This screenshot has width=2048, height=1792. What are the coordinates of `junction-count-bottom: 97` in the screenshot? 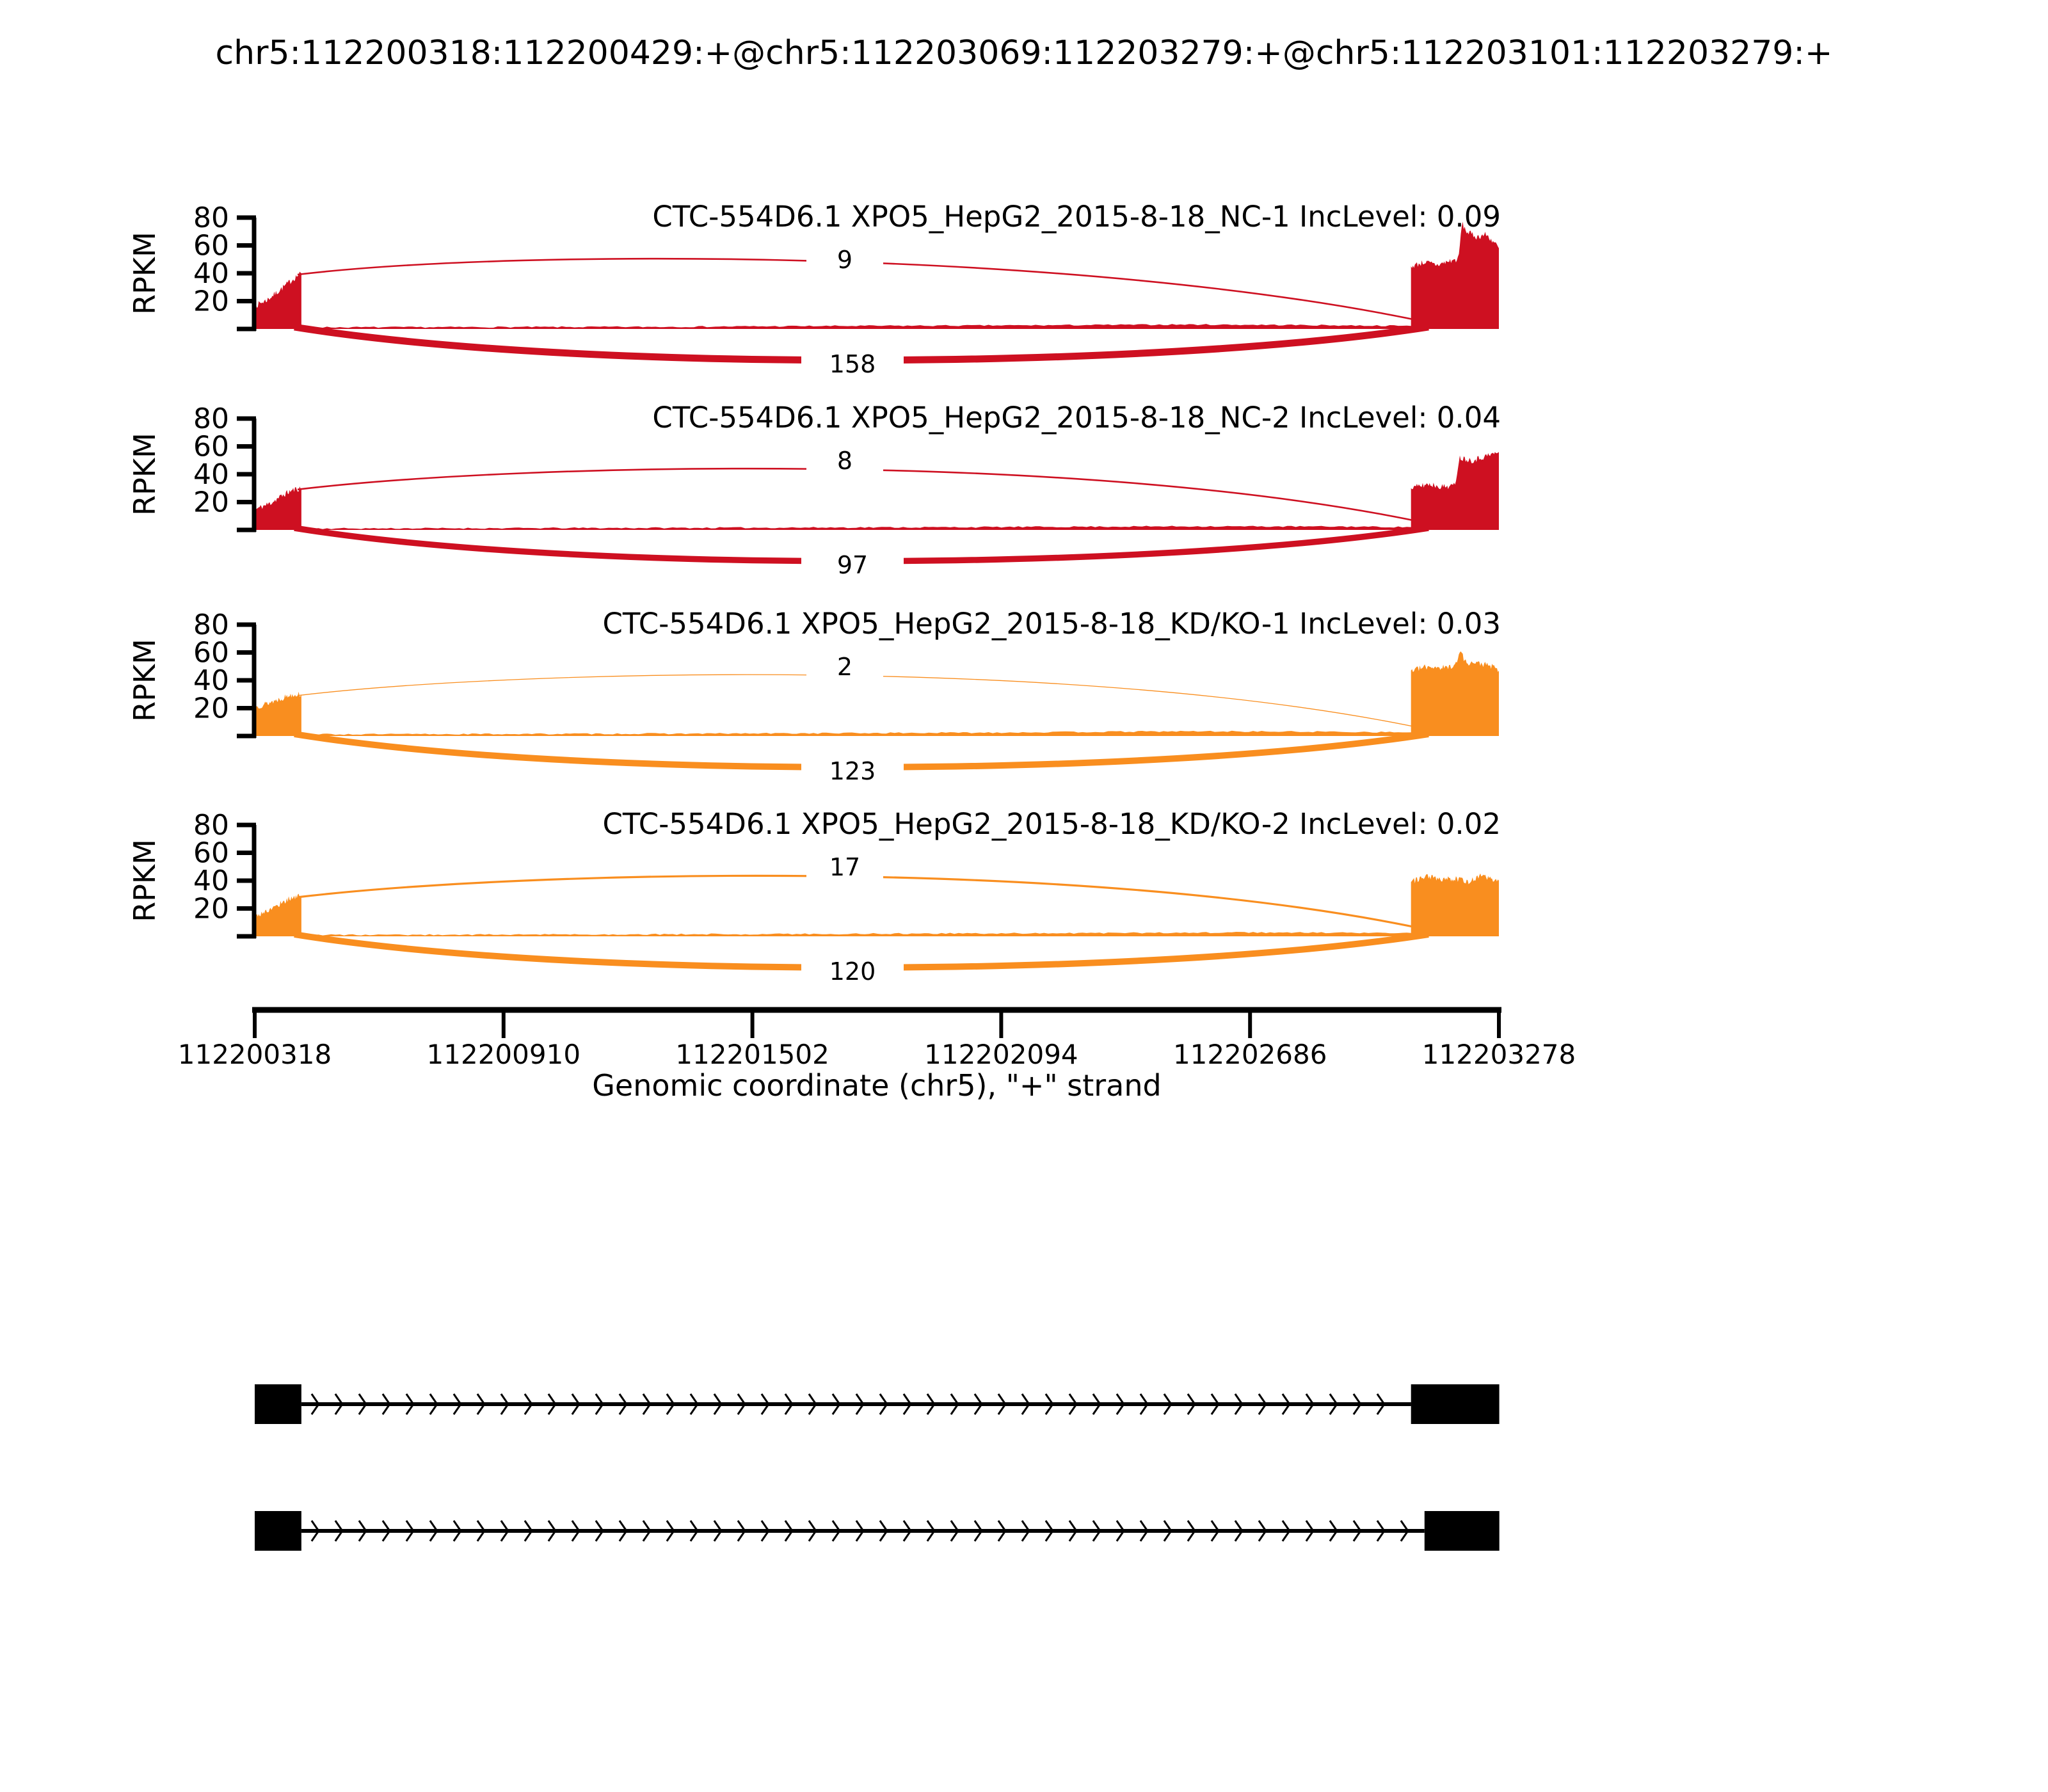 It's located at (852, 565).